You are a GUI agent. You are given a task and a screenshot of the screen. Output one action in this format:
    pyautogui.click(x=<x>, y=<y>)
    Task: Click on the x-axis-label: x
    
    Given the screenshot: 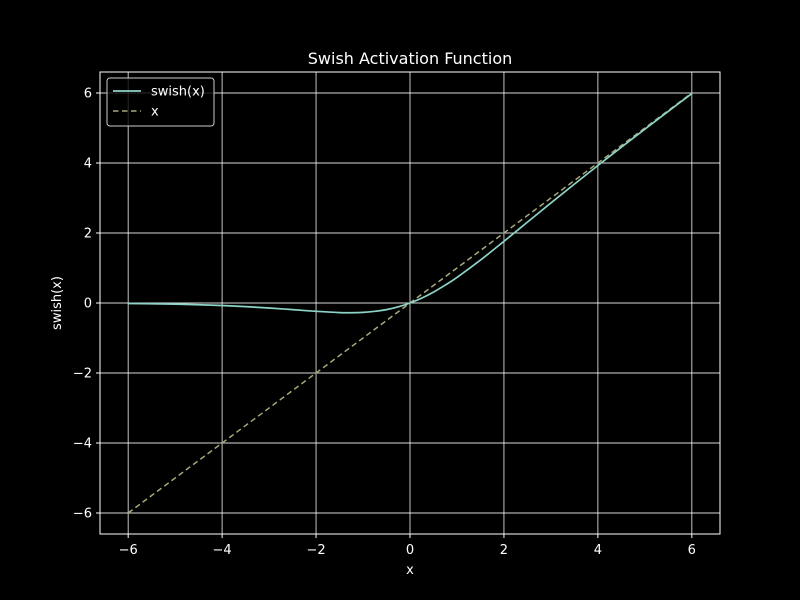 What is the action you would take?
    pyautogui.click(x=410, y=570)
    